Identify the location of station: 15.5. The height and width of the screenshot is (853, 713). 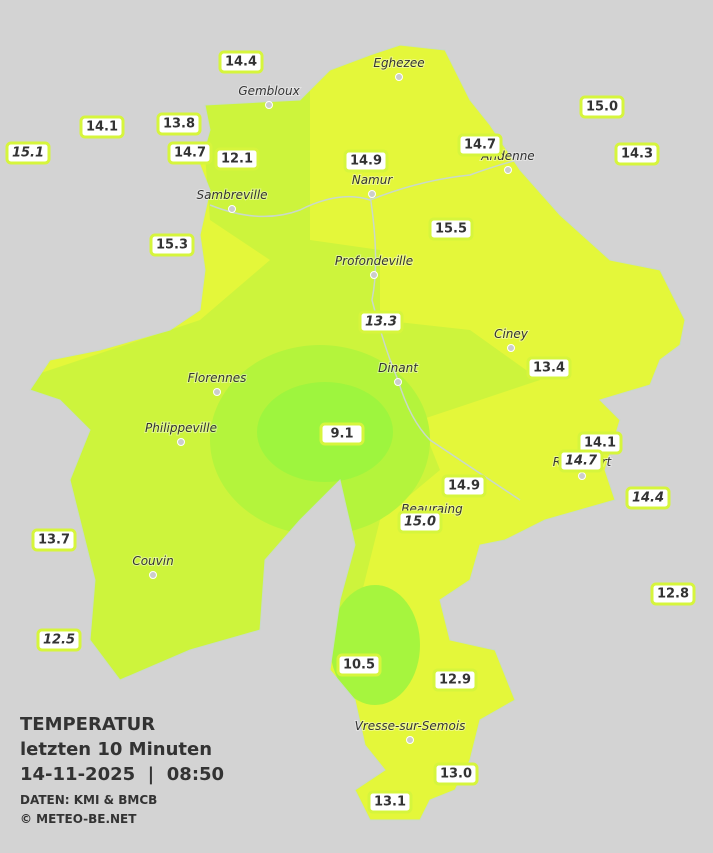
(451, 229).